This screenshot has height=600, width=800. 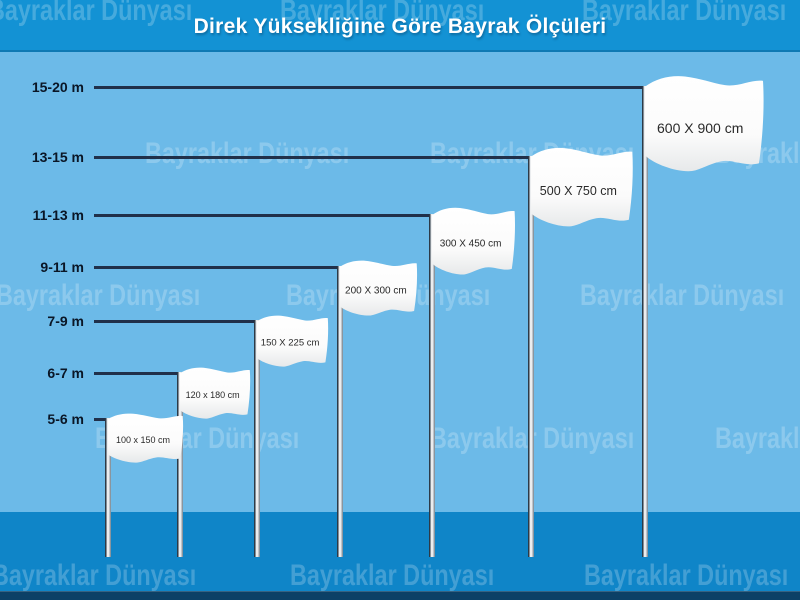 I want to click on pole-height-label: 13-15 m, so click(x=57, y=157).